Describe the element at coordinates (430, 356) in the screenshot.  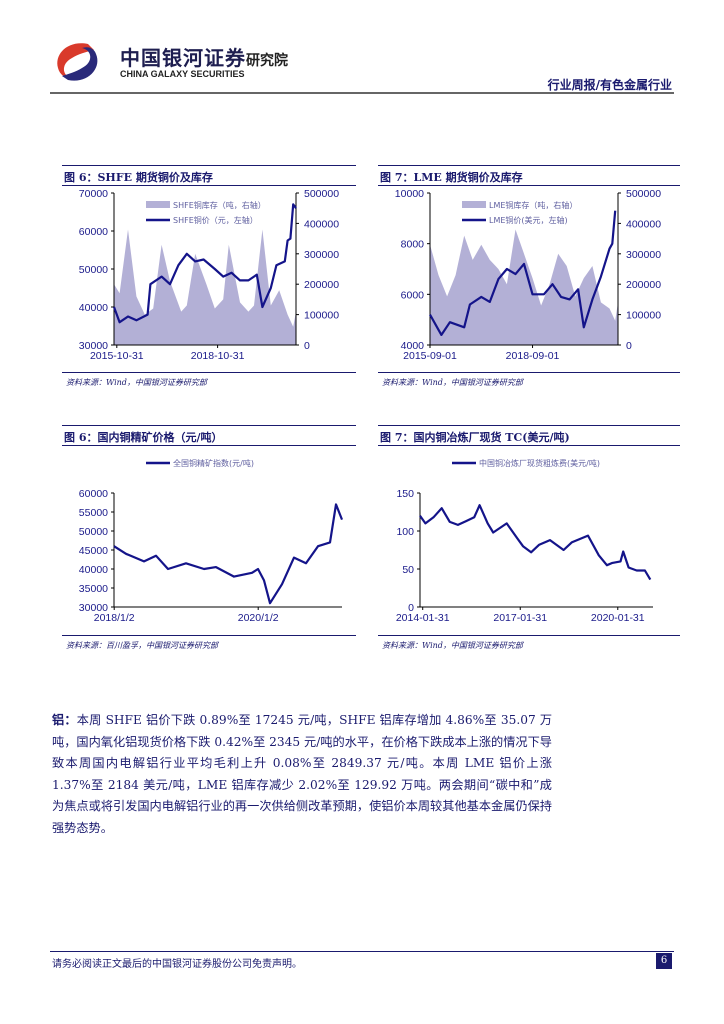
I see `x-tick-label: 2015-09-01` at that location.